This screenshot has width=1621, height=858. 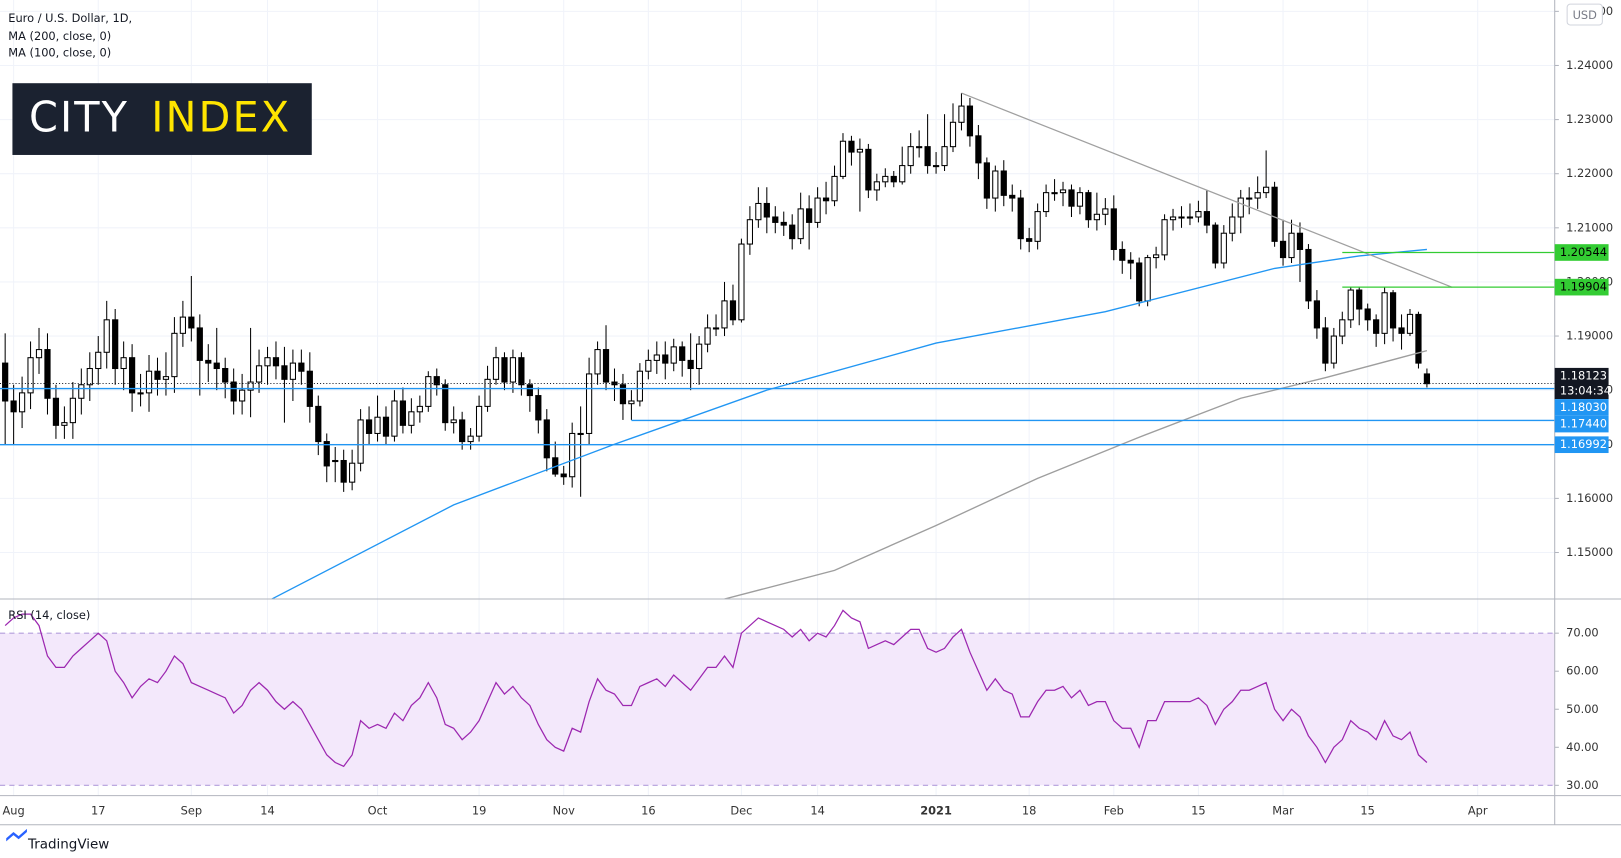 What do you see at coordinates (1589, 552) in the screenshot?
I see `y-tick-label: 1.15000` at bounding box center [1589, 552].